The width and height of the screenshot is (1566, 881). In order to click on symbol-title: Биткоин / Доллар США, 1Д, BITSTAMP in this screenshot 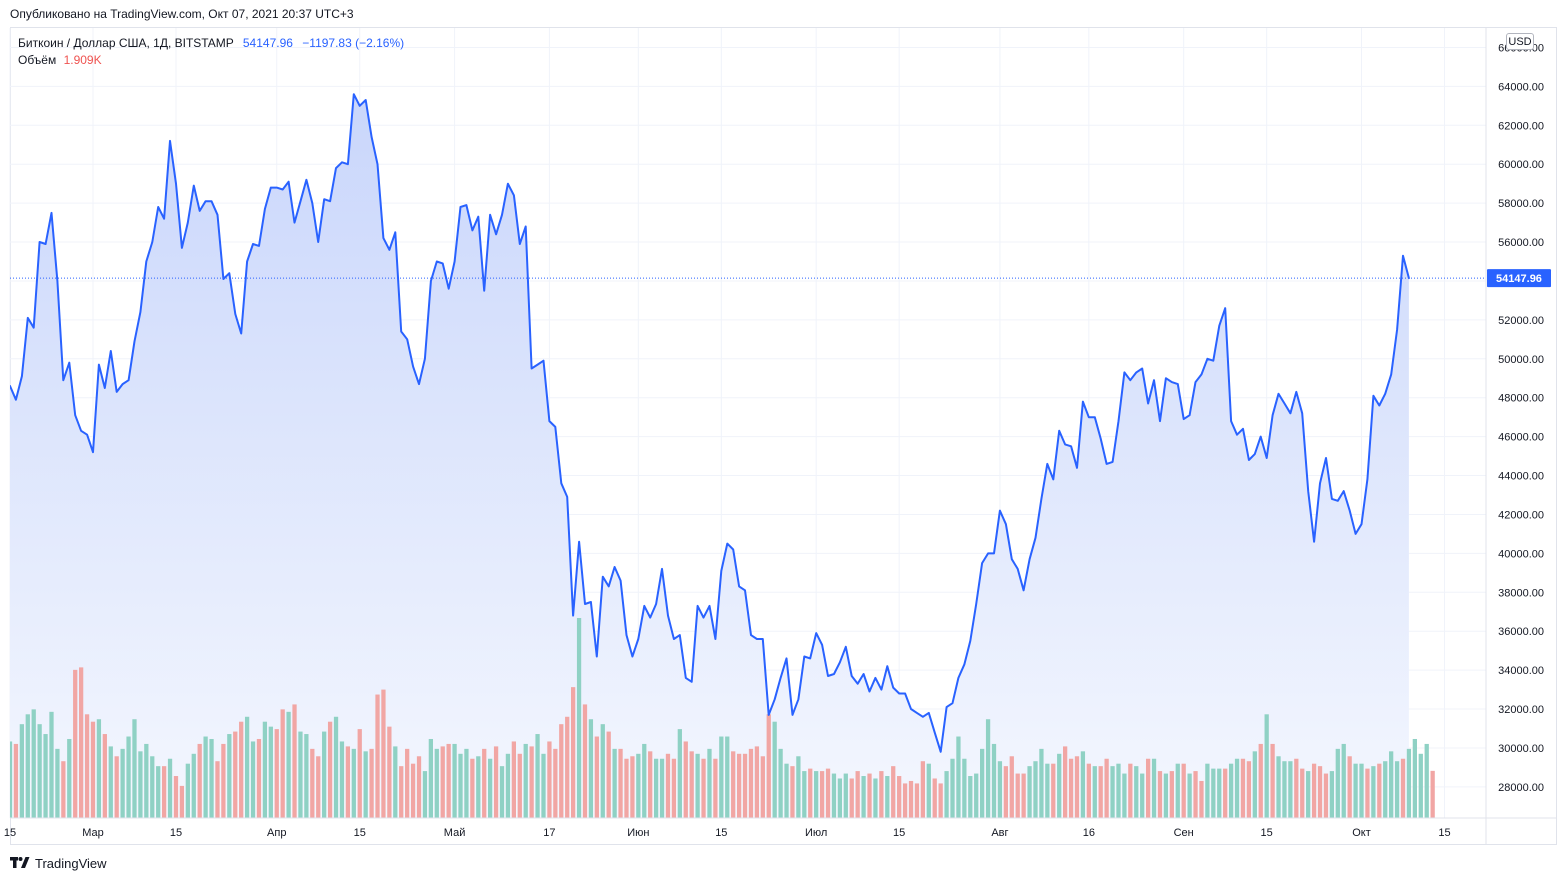, I will do `click(126, 43)`.